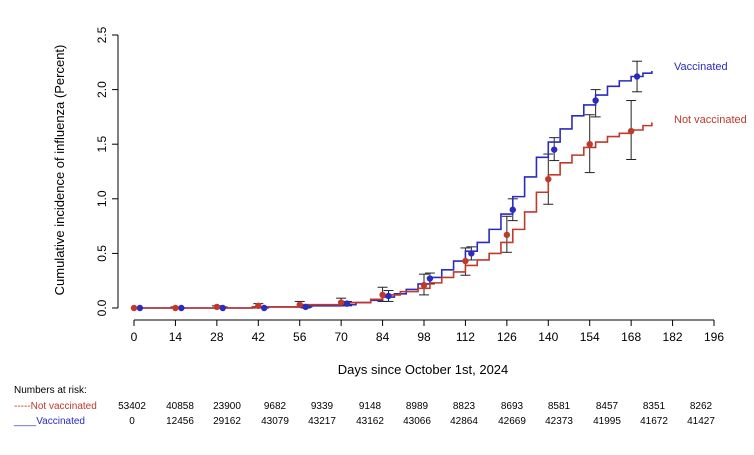  I want to click on risk-value-vaccinated: 43066, so click(417, 421).